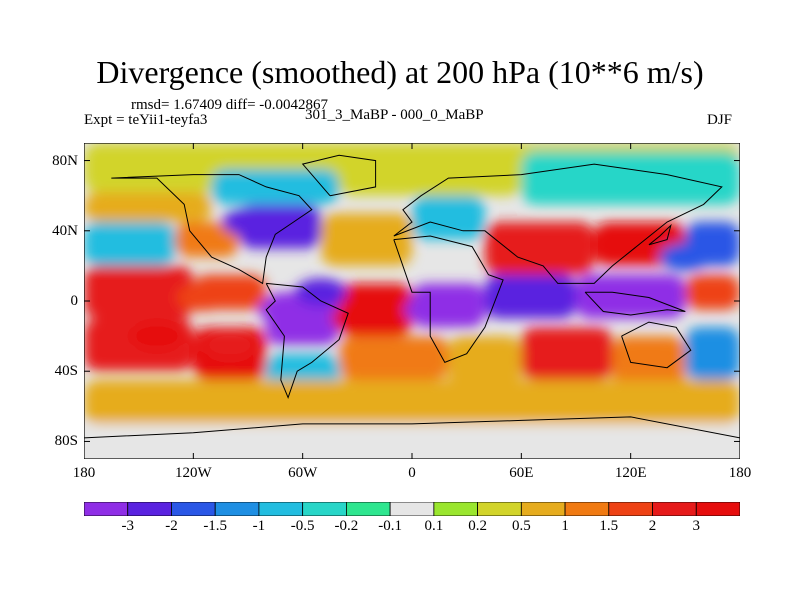 The height and width of the screenshot is (600, 800). What do you see at coordinates (394, 115) in the screenshot?
I see `comparison-label: 301_3_MaBP - 000_0_MaBP` at bounding box center [394, 115].